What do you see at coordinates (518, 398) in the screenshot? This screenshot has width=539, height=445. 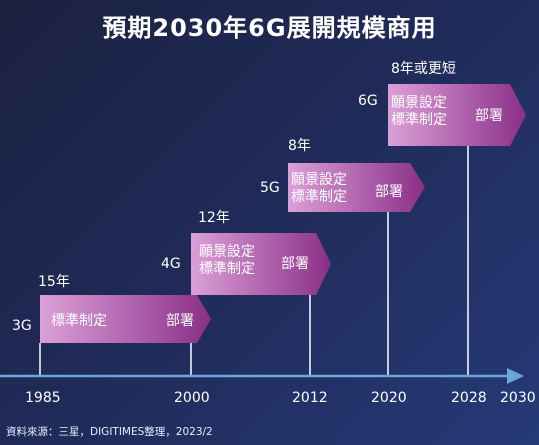 I see `year-label-2030: 2030` at bounding box center [518, 398].